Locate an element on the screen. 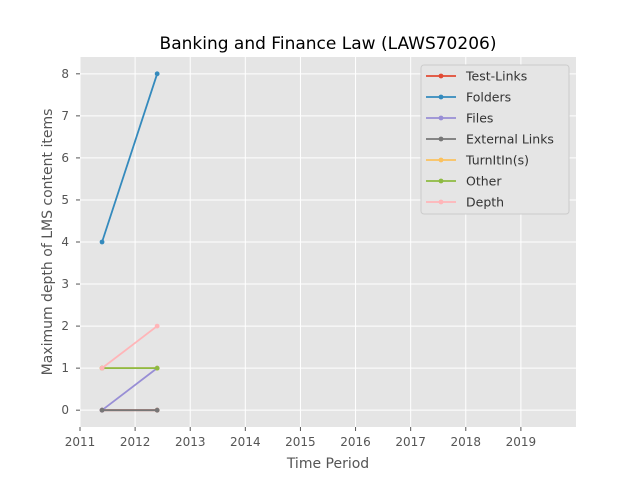 The width and height of the screenshot is (640, 480). legend-marker-other is located at coordinates (441, 181).